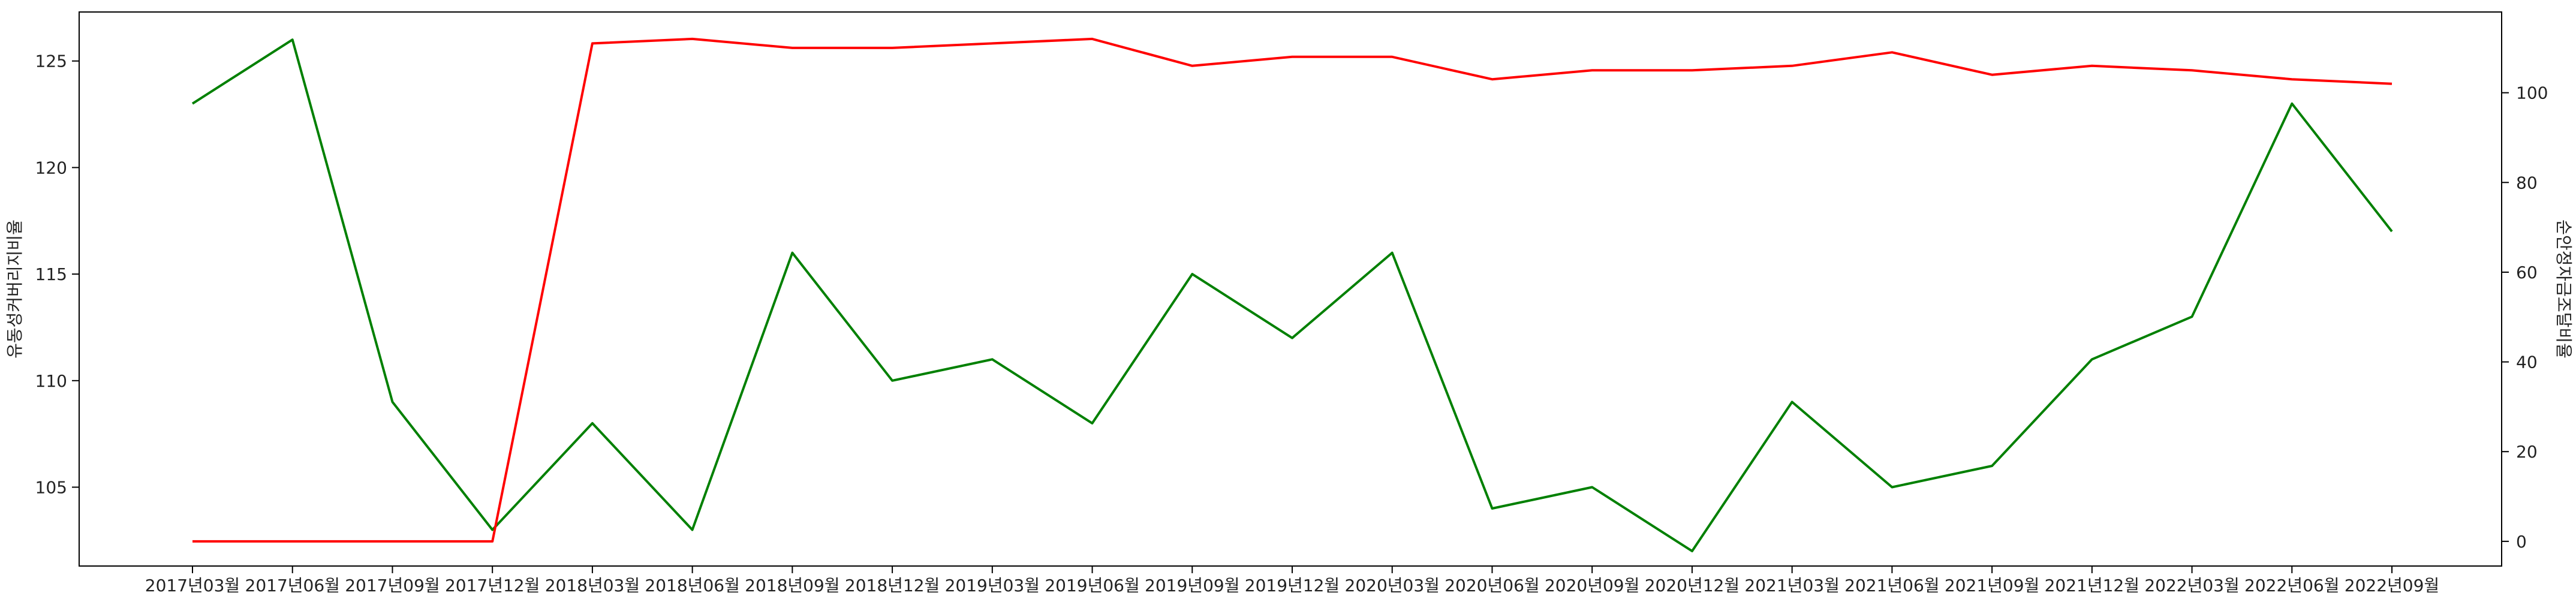 This screenshot has height=605, width=2576. I want to click on x-tick-label: 2018년12월, so click(892, 585).